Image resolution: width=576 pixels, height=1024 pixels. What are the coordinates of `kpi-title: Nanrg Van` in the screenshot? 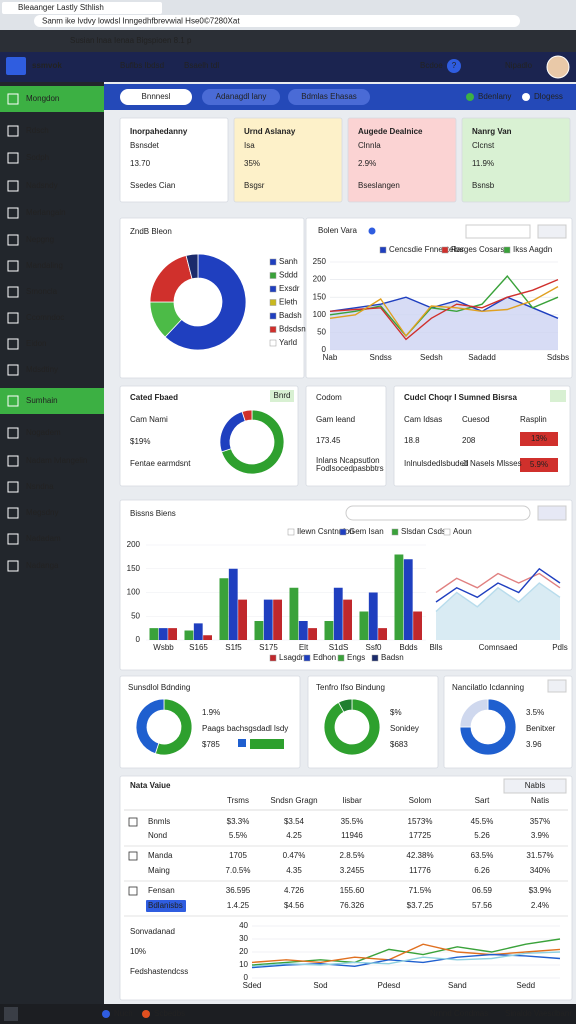 It's located at (492, 131).